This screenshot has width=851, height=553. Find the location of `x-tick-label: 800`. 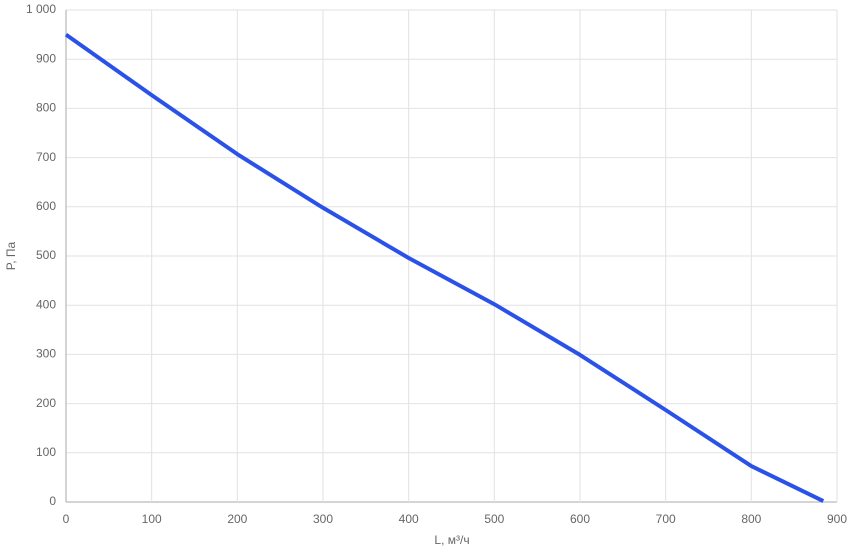

x-tick-label: 800 is located at coordinates (751, 519).